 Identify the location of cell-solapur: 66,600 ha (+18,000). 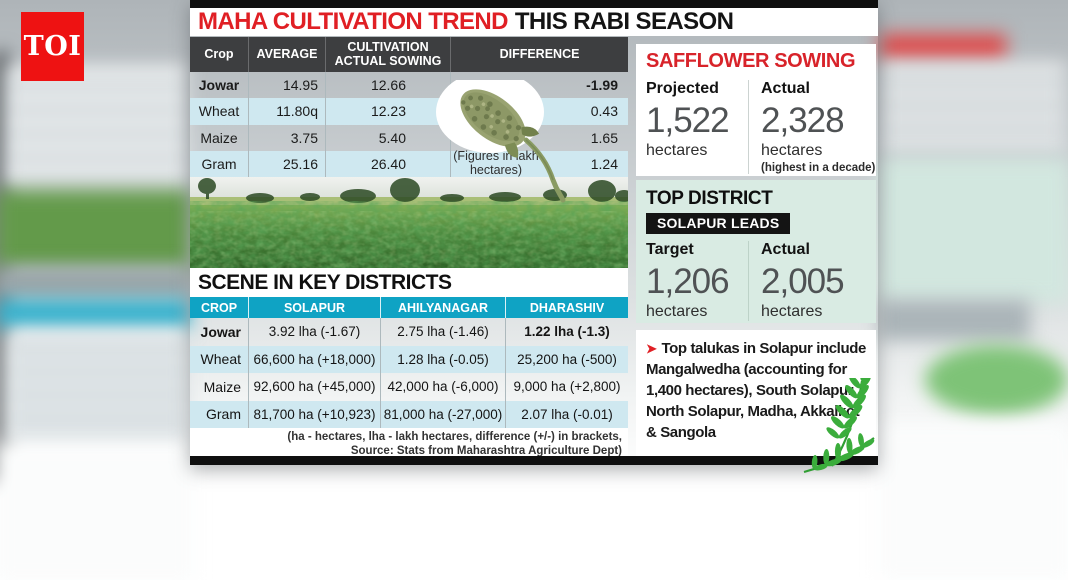
(314, 359).